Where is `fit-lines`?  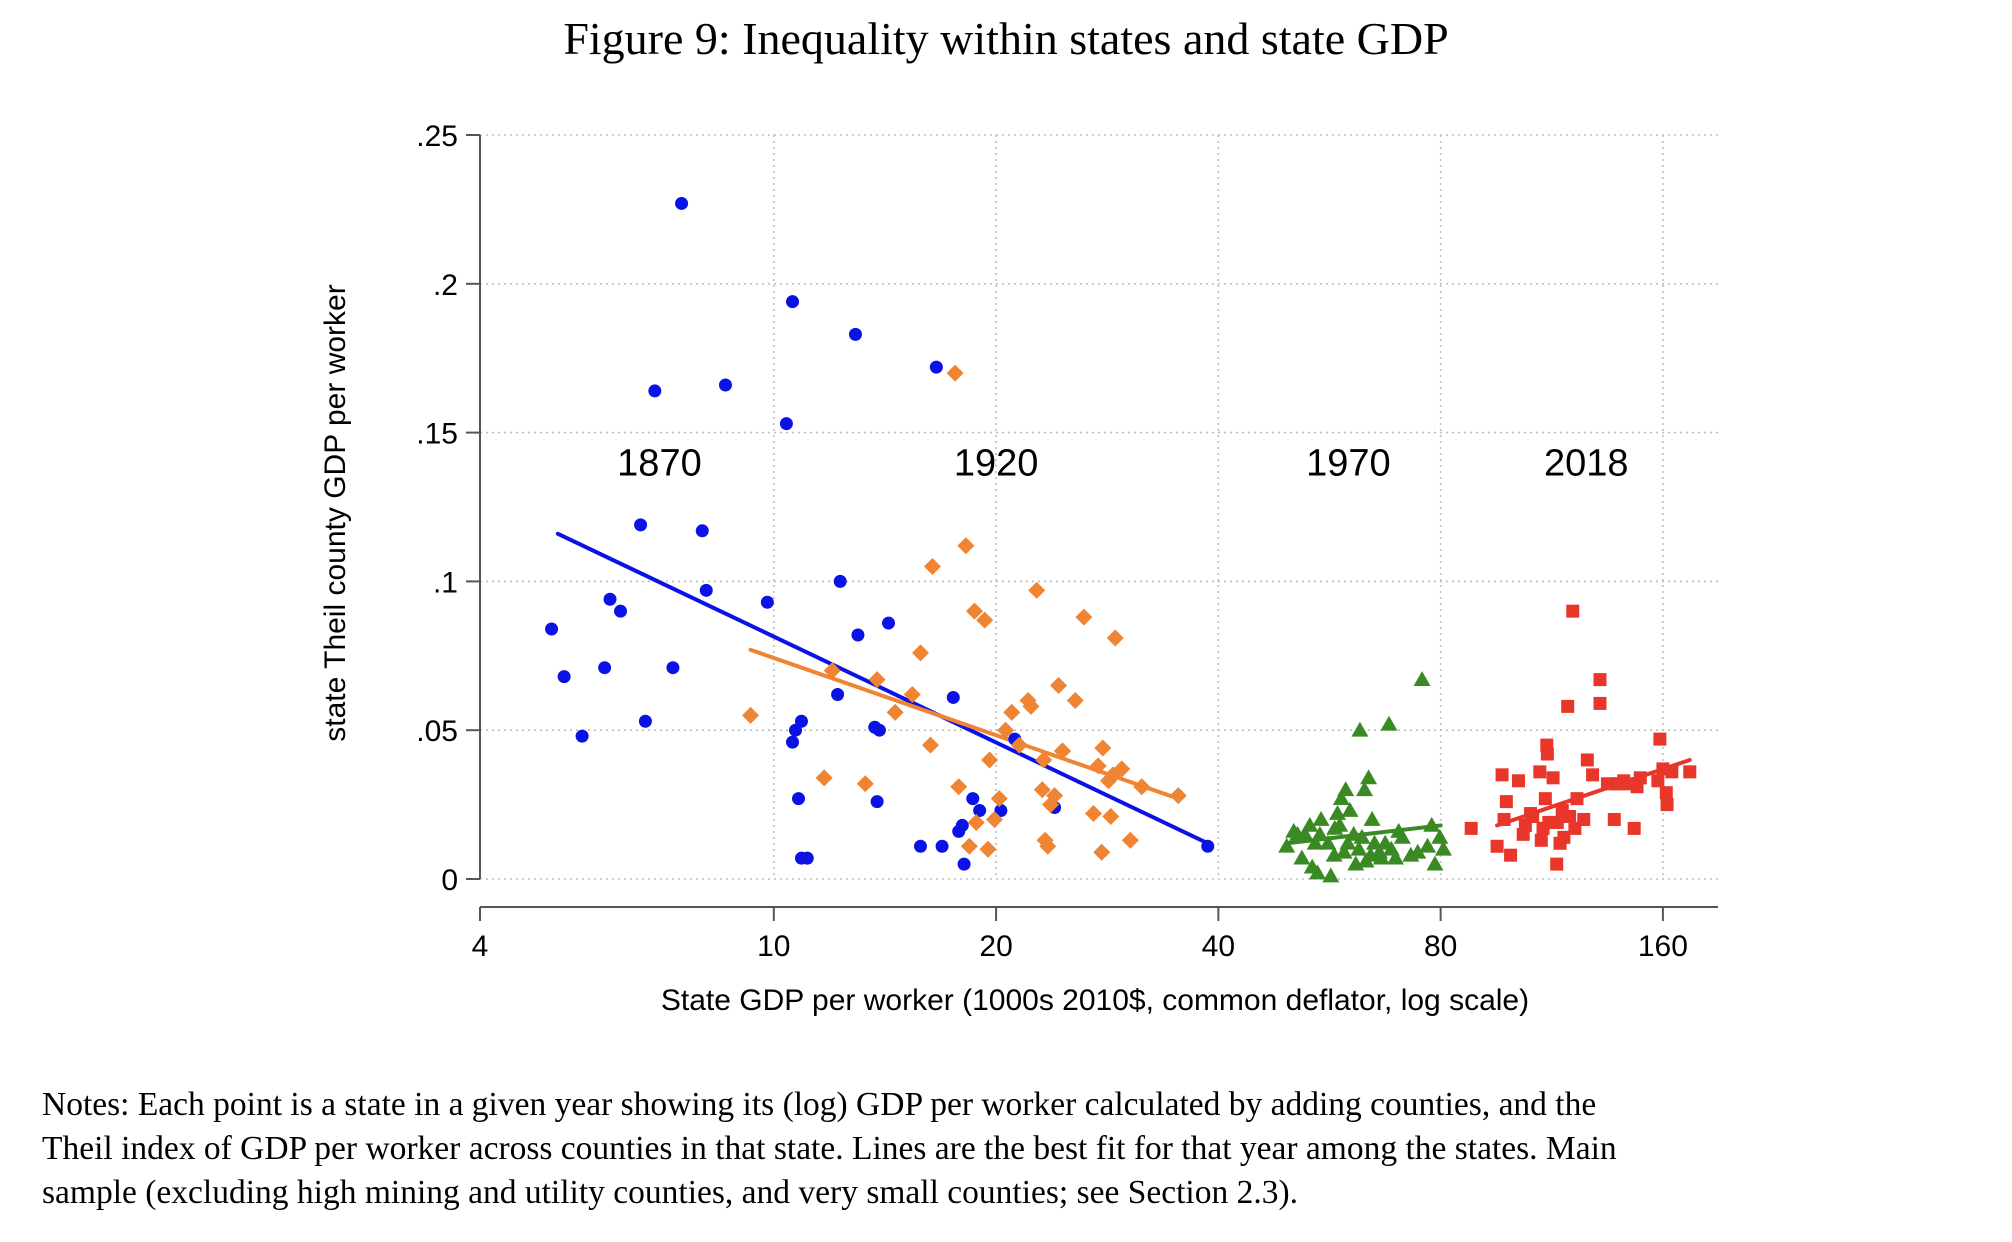 fit-lines is located at coordinates (1123, 688).